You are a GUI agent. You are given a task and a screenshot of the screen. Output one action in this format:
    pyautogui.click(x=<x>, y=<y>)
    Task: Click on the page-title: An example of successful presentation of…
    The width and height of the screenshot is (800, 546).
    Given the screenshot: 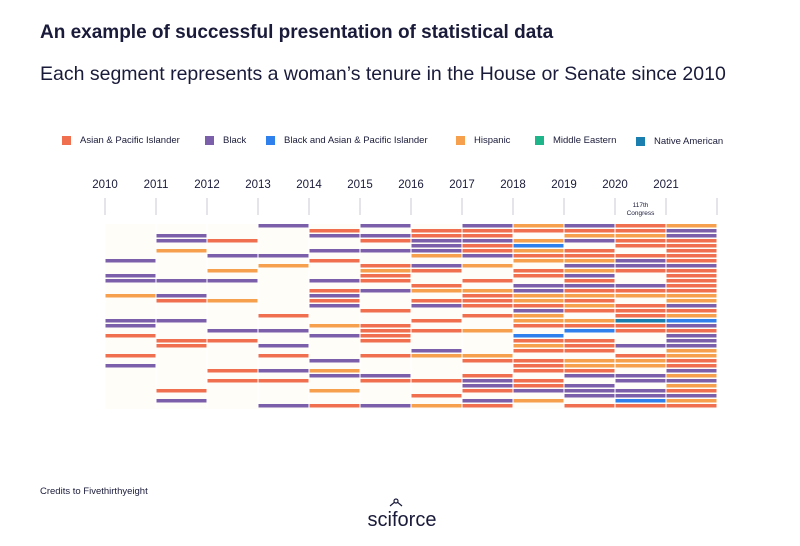 What is the action you would take?
    pyautogui.click(x=297, y=32)
    